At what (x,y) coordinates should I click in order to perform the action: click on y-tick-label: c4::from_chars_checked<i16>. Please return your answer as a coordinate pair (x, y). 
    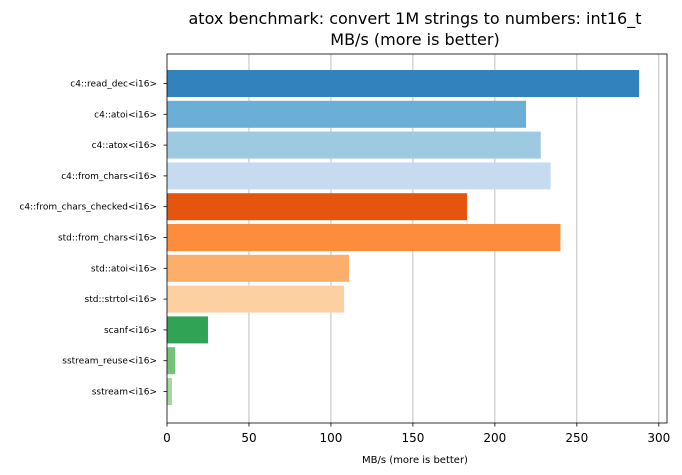
    Looking at the image, I should click on (88, 208).